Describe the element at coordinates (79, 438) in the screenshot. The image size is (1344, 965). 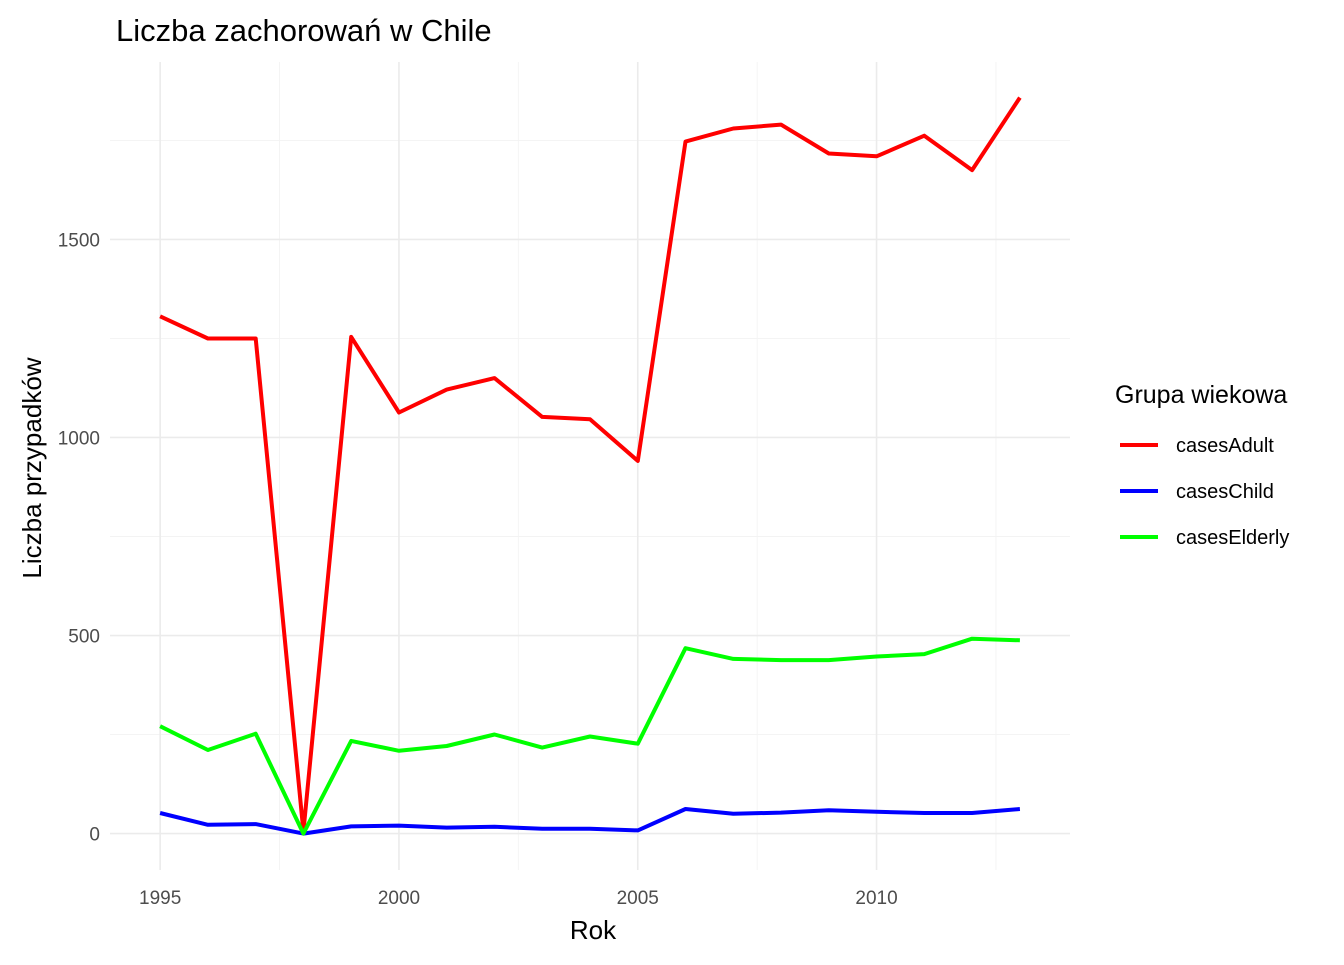
I see `y-tick-label: 1000` at that location.